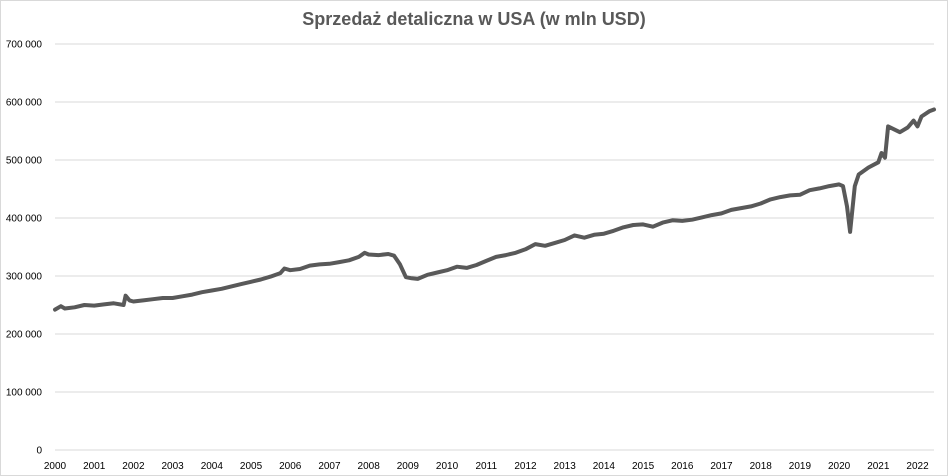 This screenshot has width=948, height=476. I want to click on x-tick-label: 2019, so click(800, 466).